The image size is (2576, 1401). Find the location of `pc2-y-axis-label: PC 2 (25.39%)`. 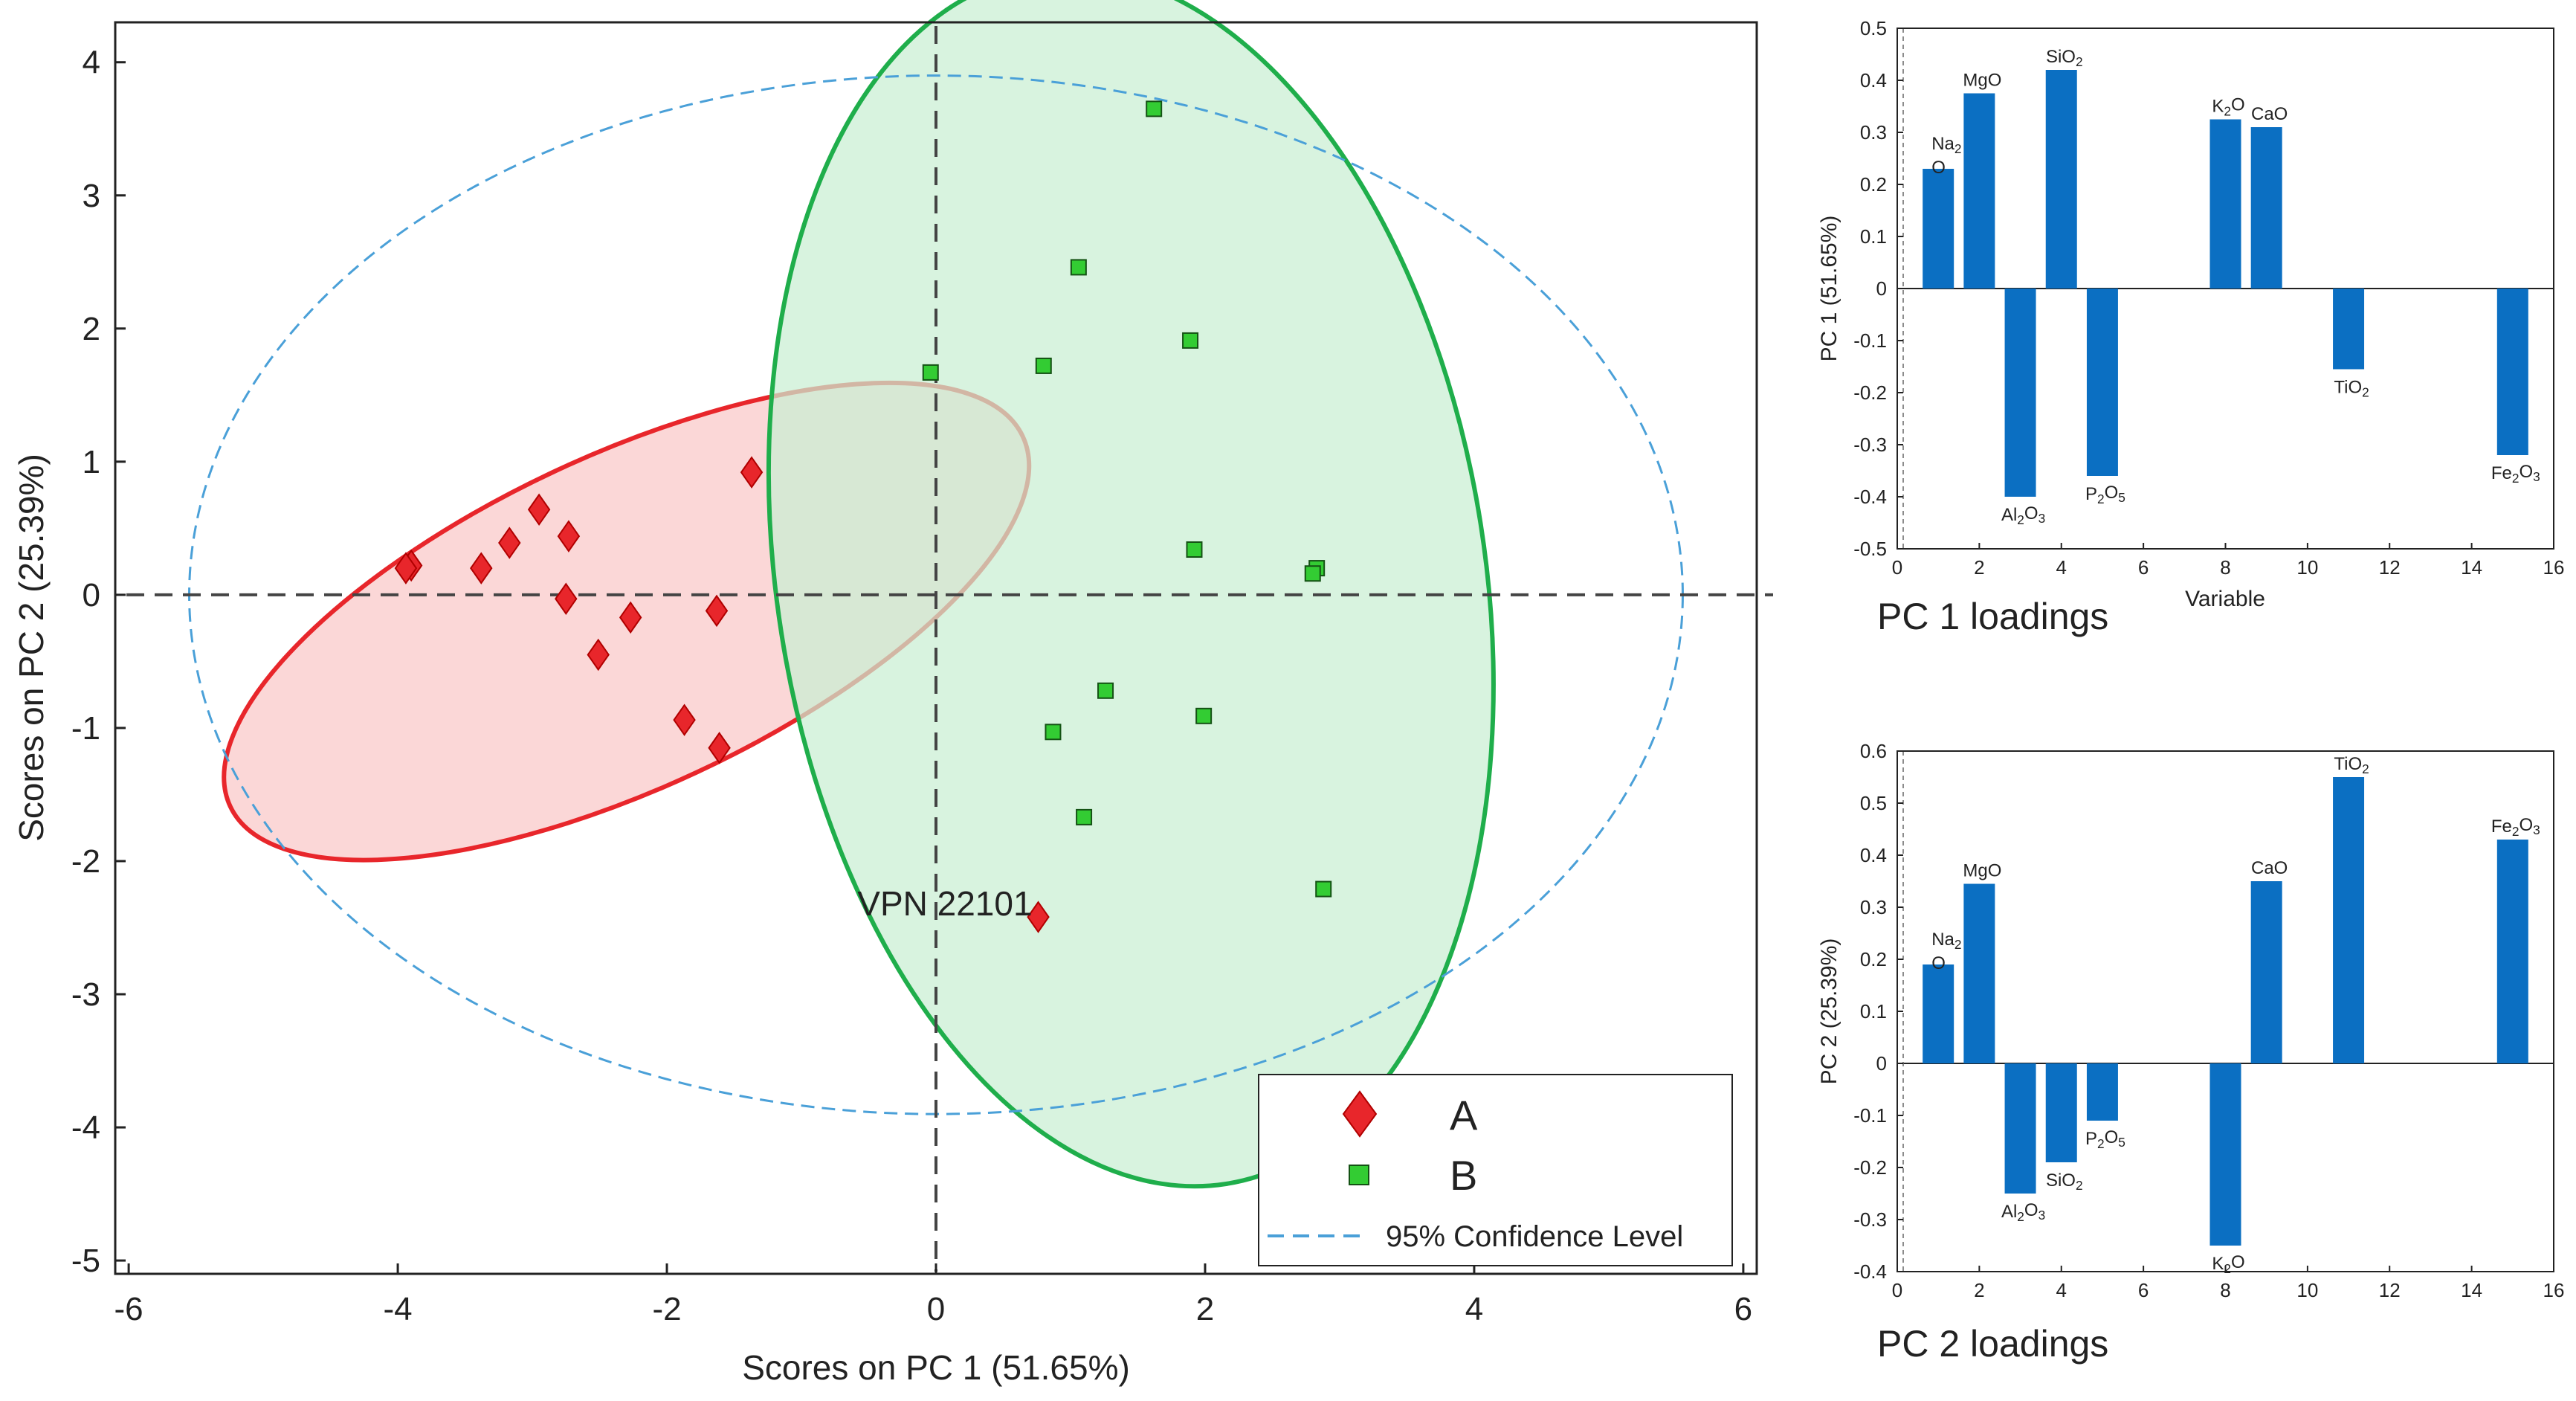

pc2-y-axis-label: PC 2 (25.39%) is located at coordinates (1829, 1011).